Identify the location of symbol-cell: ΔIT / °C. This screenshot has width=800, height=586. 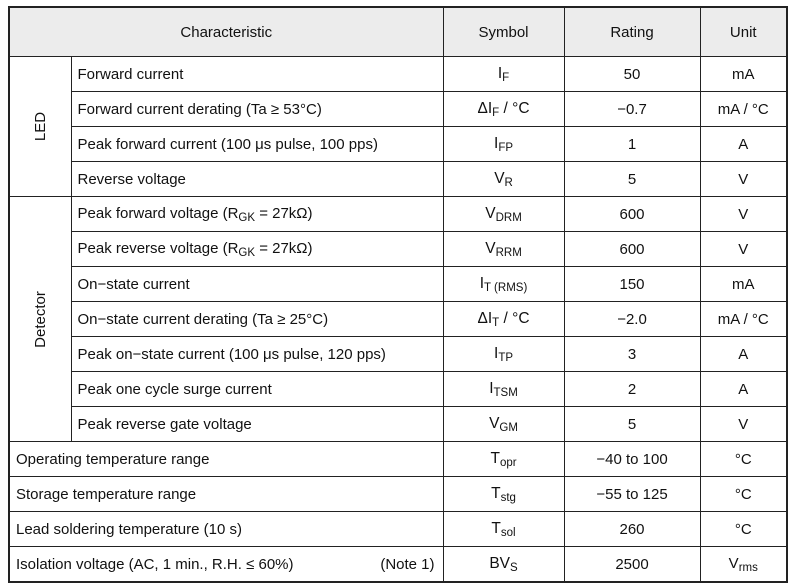
(503, 319).